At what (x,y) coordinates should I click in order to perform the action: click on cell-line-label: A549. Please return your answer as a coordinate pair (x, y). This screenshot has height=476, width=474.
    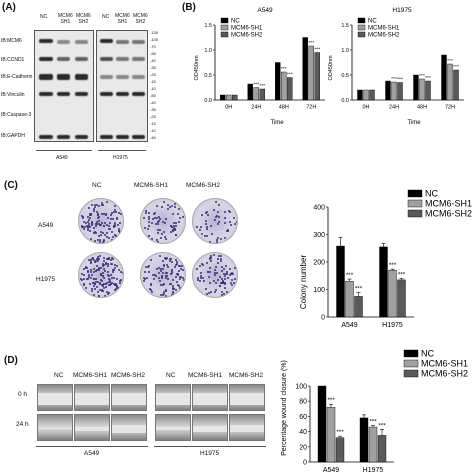
    Looking at the image, I should click on (62, 158).